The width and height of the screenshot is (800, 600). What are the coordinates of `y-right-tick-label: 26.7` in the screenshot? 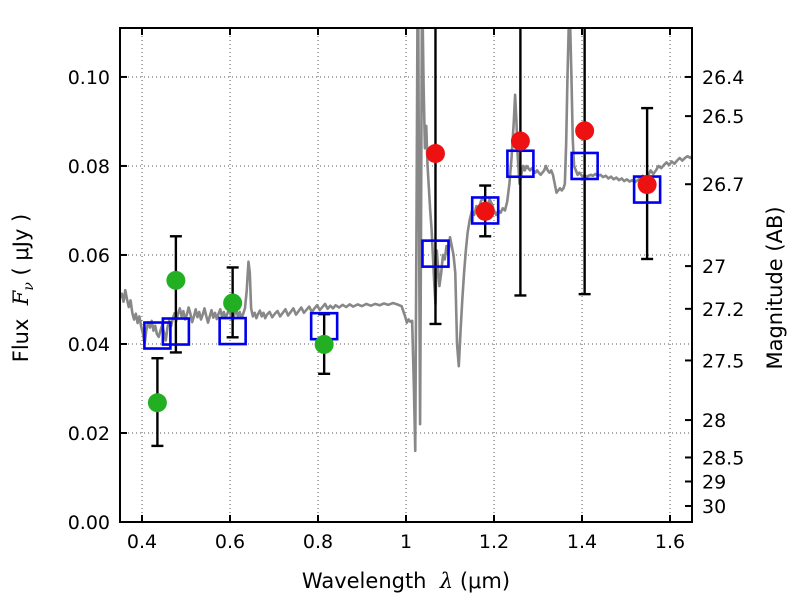 It's located at (723, 185).